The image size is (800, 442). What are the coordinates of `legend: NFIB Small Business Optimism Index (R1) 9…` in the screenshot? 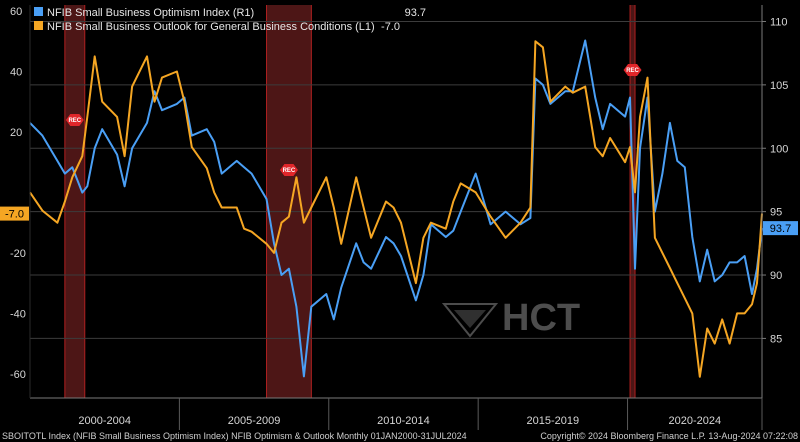 It's located at (230, 20).